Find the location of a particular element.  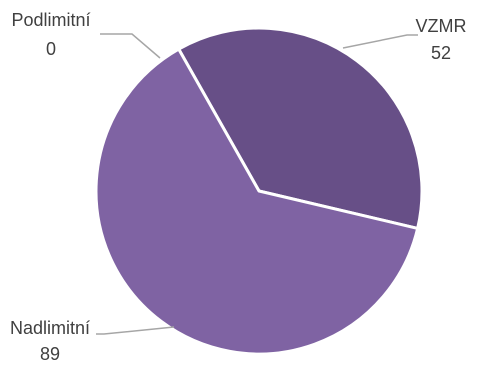

slice-label-podlimitni-name: Podlimitní is located at coordinates (50, 20).